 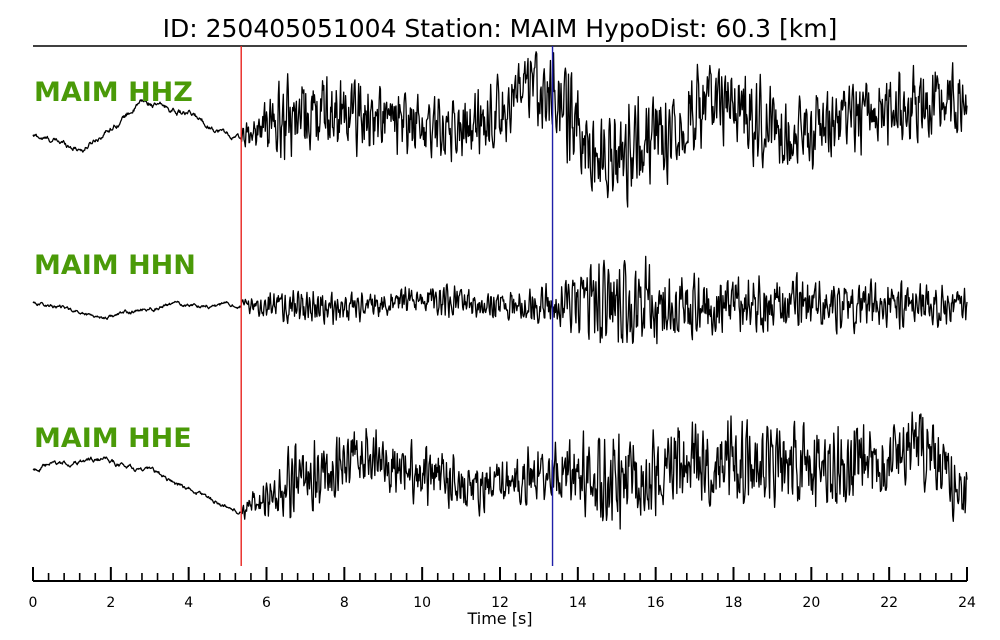 I want to click on x-tick-label: 18, so click(x=734, y=603).